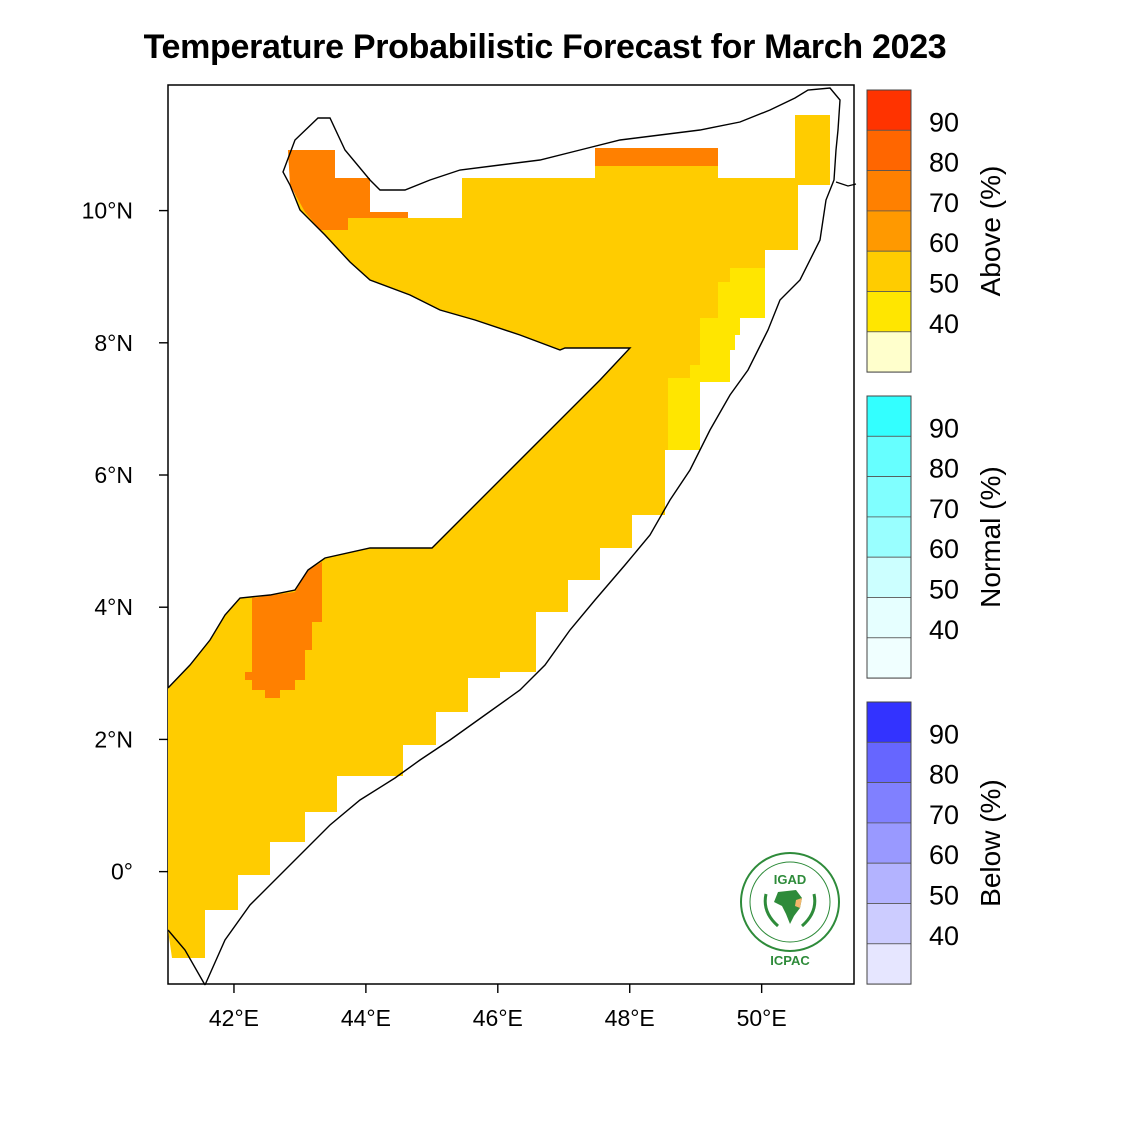 The image size is (1125, 1125). What do you see at coordinates (366, 1018) in the screenshot?
I see `x-tick-label: 44°E` at bounding box center [366, 1018].